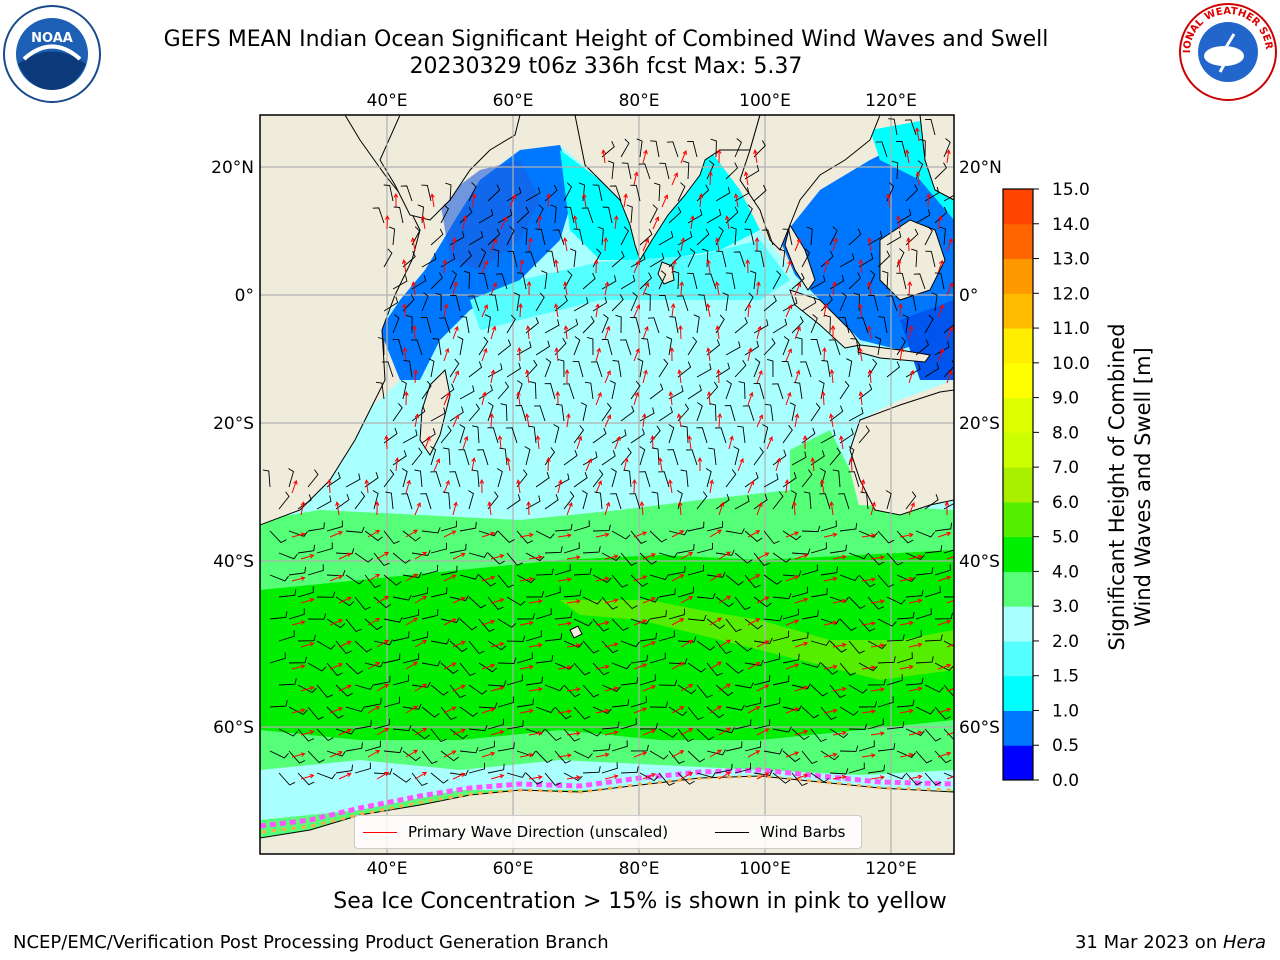 This screenshot has height=960, width=1280. Describe the element at coordinates (513, 101) in the screenshot. I see `lon-tick-top: 60°E` at that location.